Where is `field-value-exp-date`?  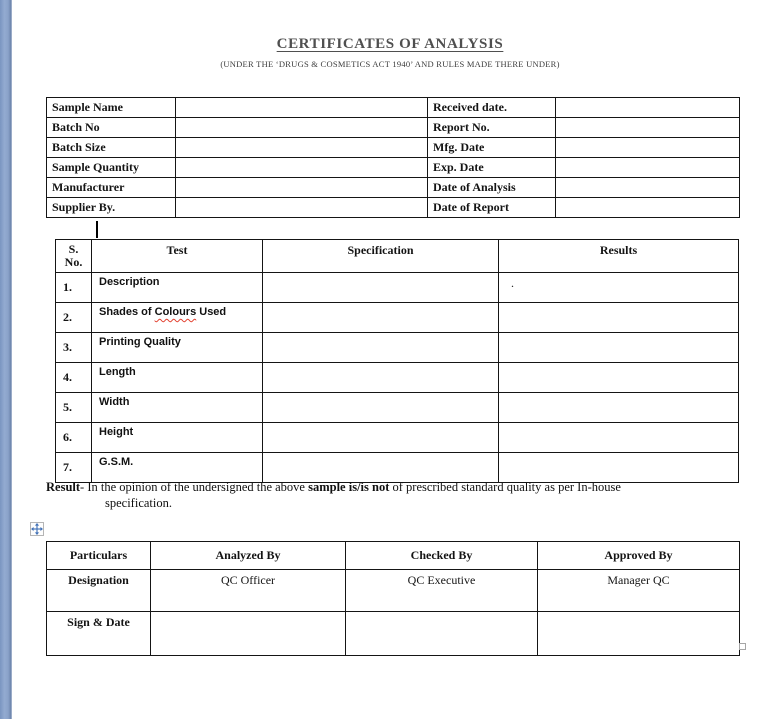
field-value-exp-date is located at coordinates (647, 167).